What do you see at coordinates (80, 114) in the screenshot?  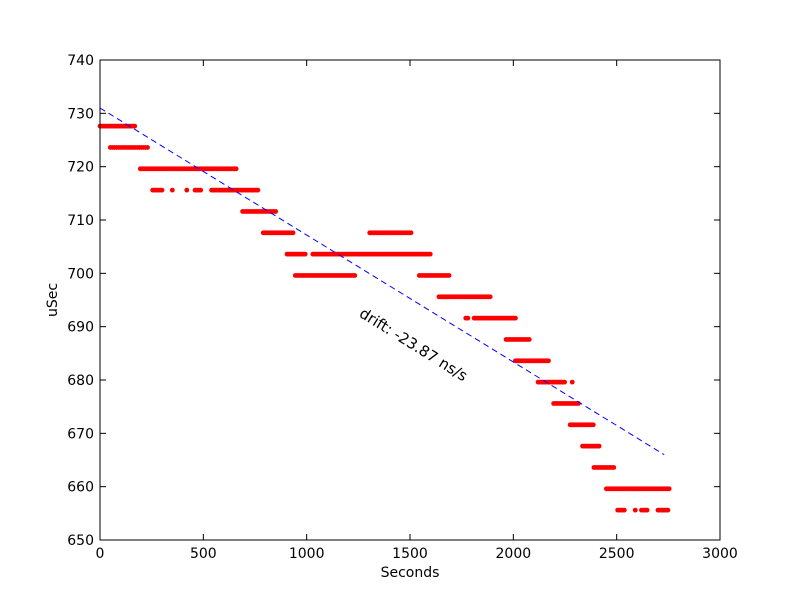 I see `y-tick-label: 730` at bounding box center [80, 114].